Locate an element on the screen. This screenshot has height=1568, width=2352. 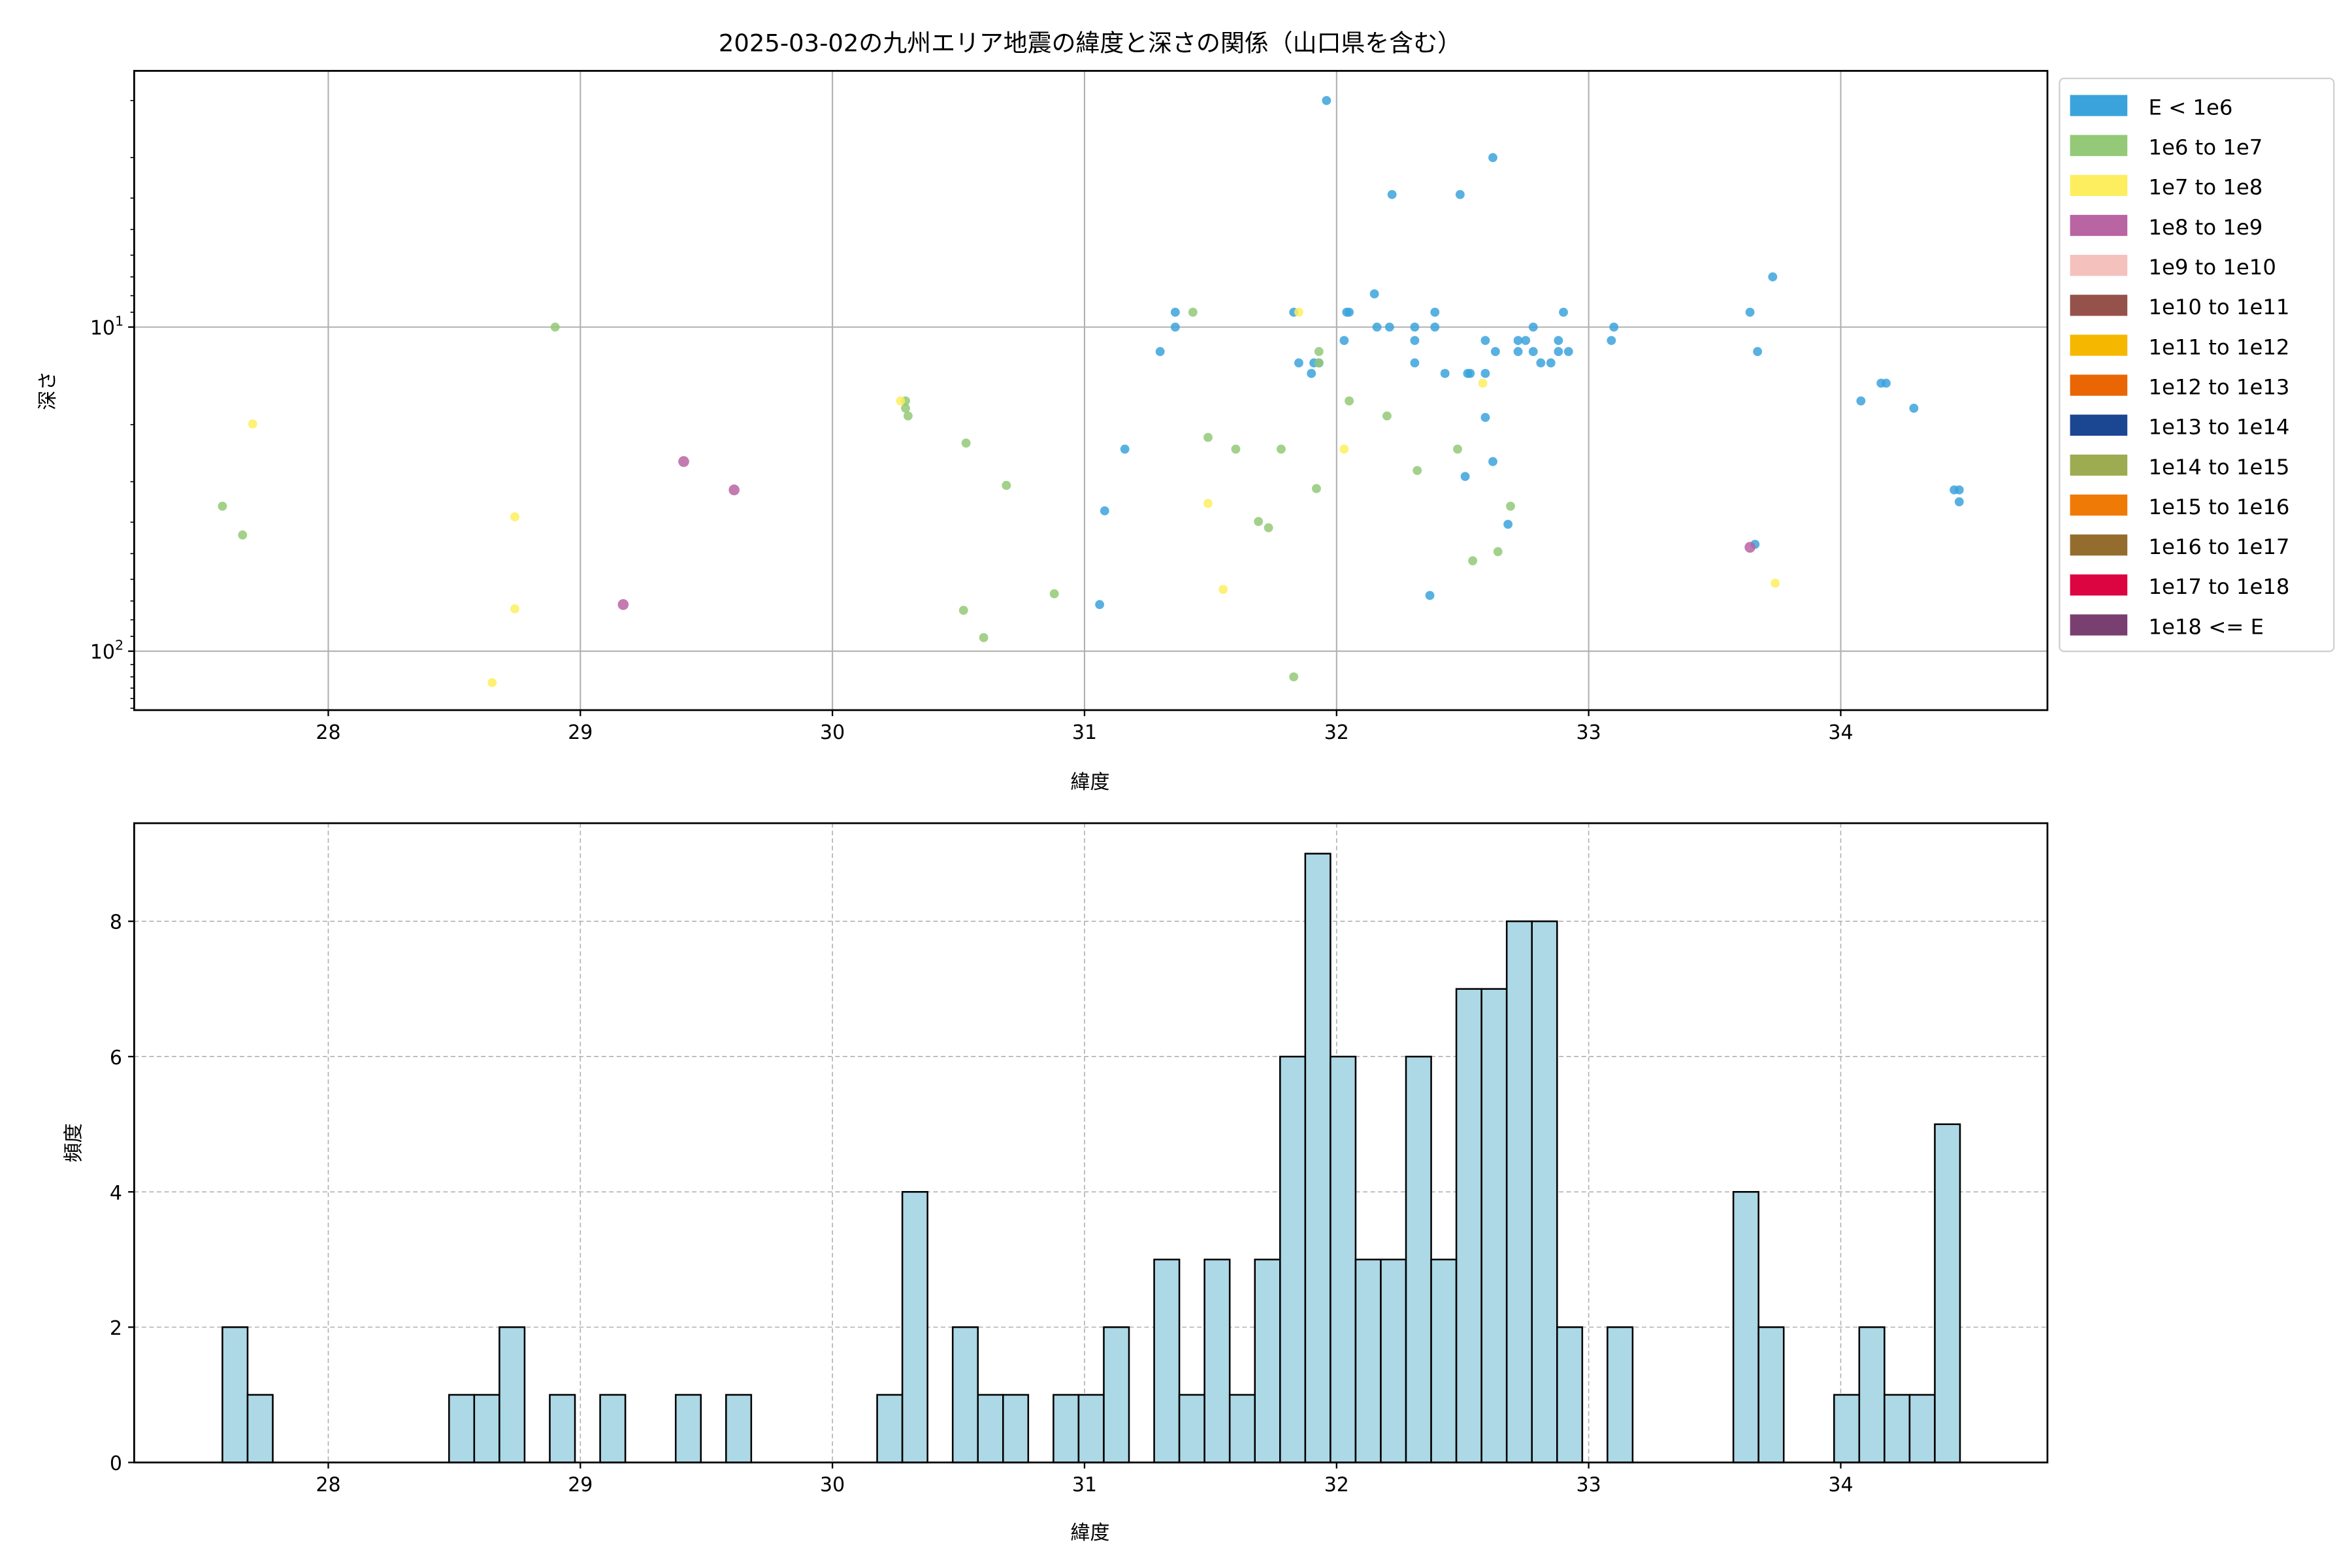
legend-label: 1e13 to 1e14 is located at coordinates (2218, 427).